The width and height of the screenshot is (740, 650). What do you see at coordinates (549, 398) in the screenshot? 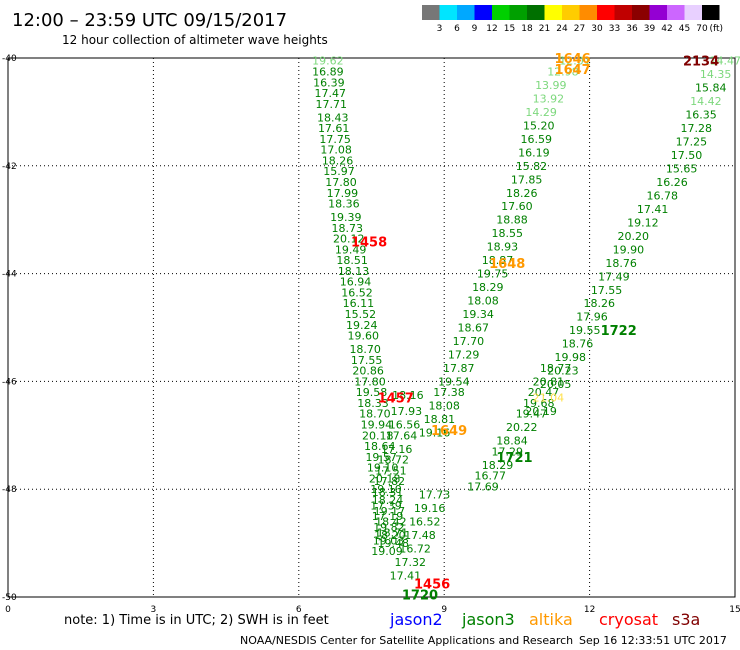
I see `swh-value: 21.04` at bounding box center [549, 398].